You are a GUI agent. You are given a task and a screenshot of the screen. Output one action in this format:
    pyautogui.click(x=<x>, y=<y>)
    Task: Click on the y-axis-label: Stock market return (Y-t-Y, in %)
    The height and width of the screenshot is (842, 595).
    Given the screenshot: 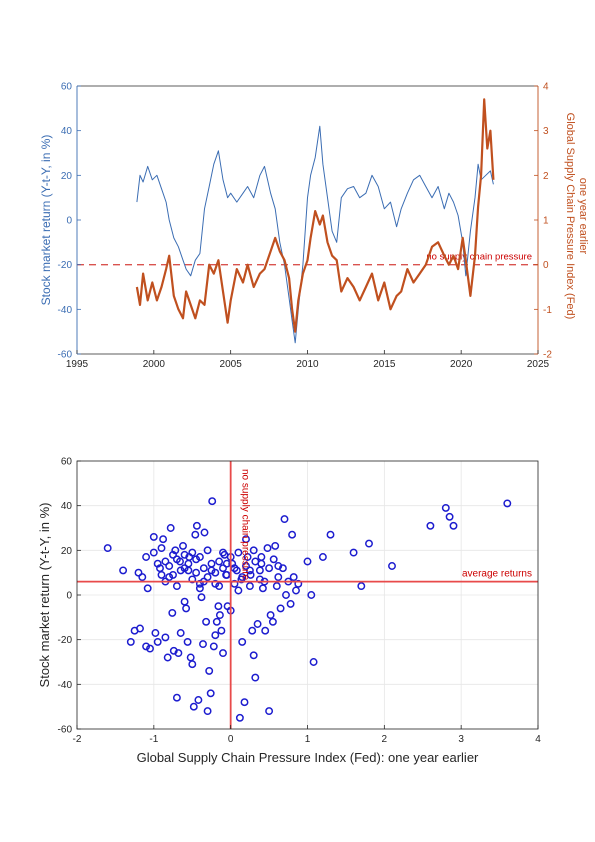 What is the action you would take?
    pyautogui.click(x=44, y=595)
    